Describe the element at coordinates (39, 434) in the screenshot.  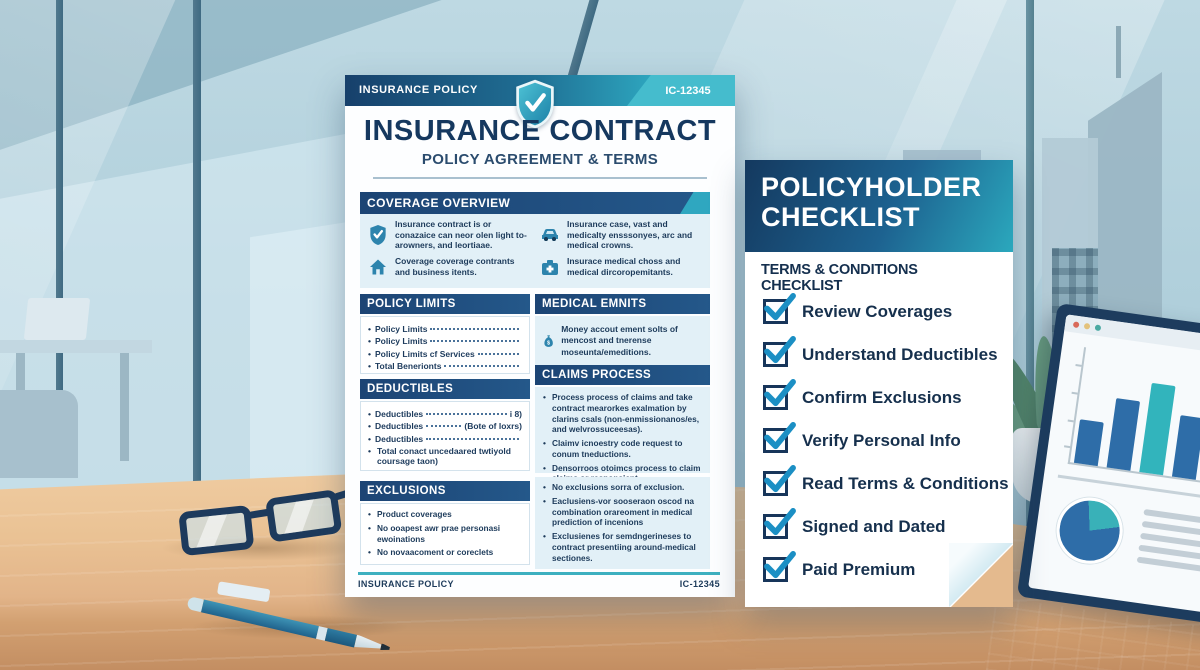
I see `office-chair` at that location.